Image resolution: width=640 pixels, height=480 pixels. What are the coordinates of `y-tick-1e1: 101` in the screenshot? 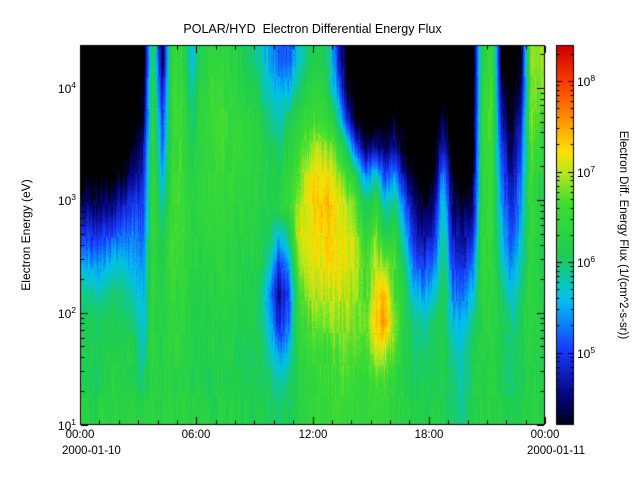 It's located at (55, 425).